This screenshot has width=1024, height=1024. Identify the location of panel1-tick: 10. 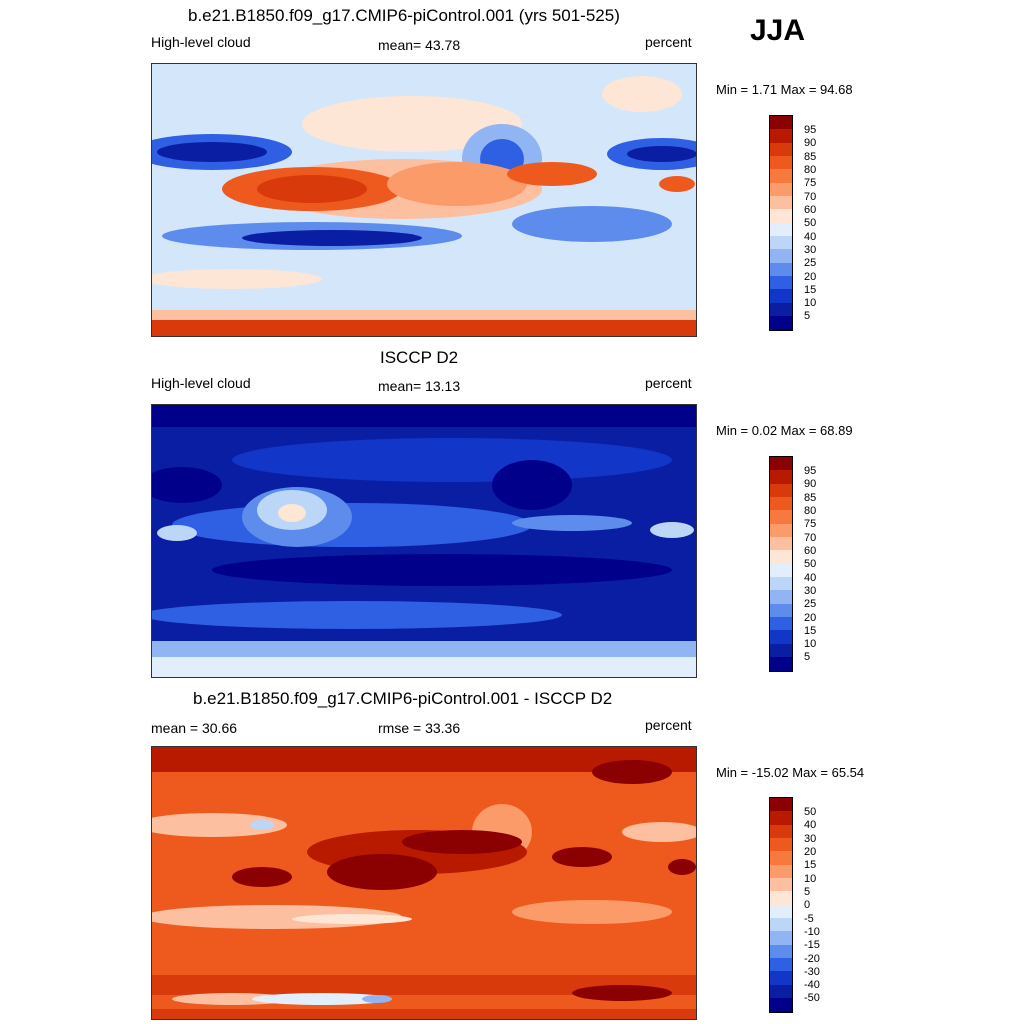
(810, 303).